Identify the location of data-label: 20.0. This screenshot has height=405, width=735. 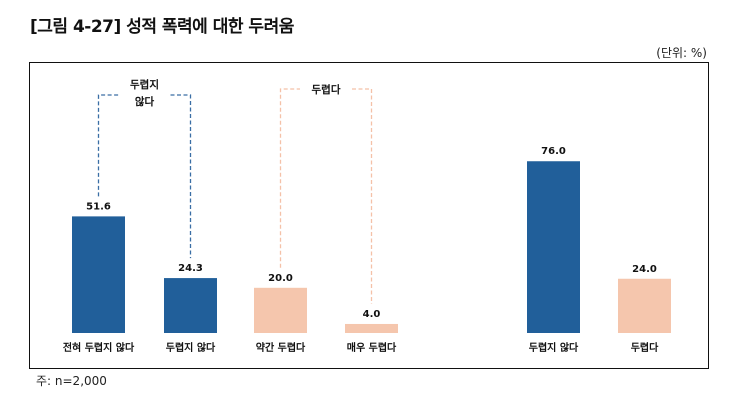
(280, 278).